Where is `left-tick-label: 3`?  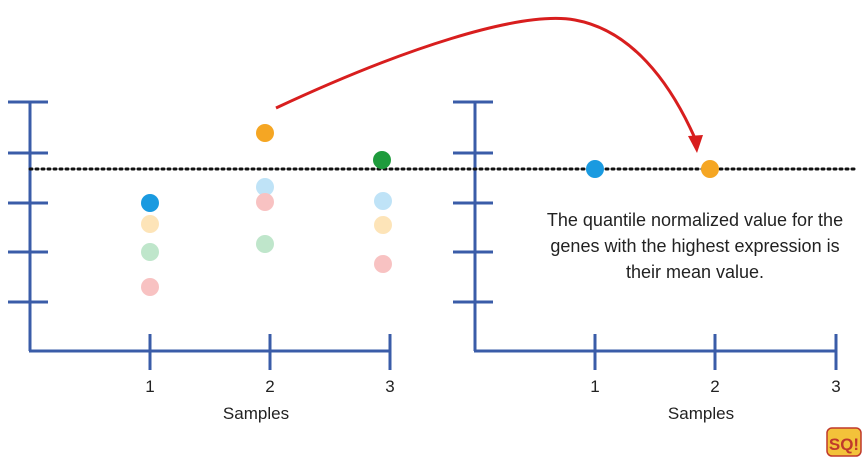 left-tick-label: 3 is located at coordinates (389, 386).